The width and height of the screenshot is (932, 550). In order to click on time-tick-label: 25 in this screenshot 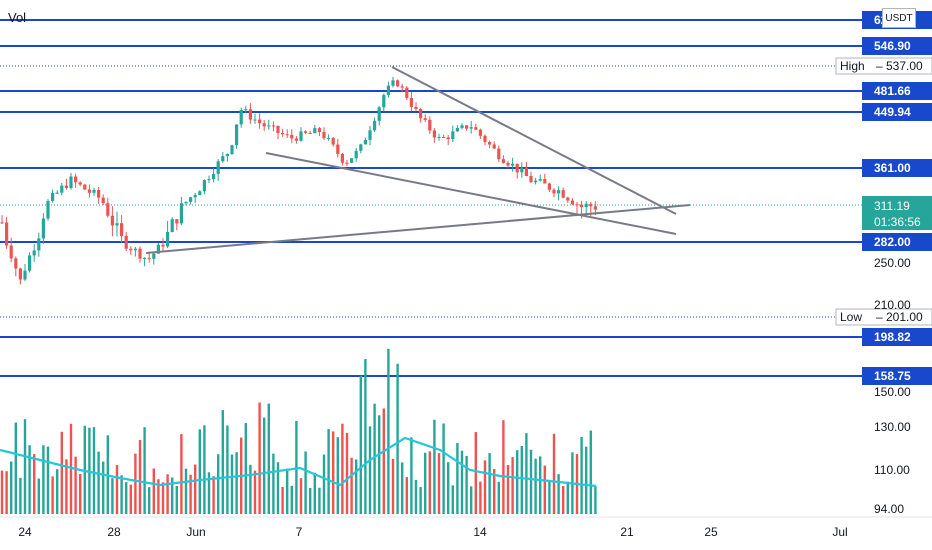, I will do `click(711, 532)`.